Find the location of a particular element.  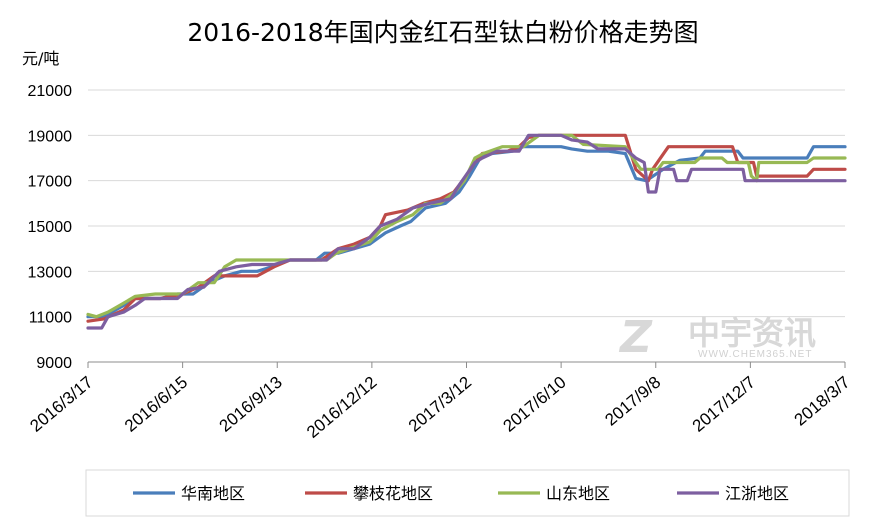

legend-label: 华南地区 is located at coordinates (213, 493).